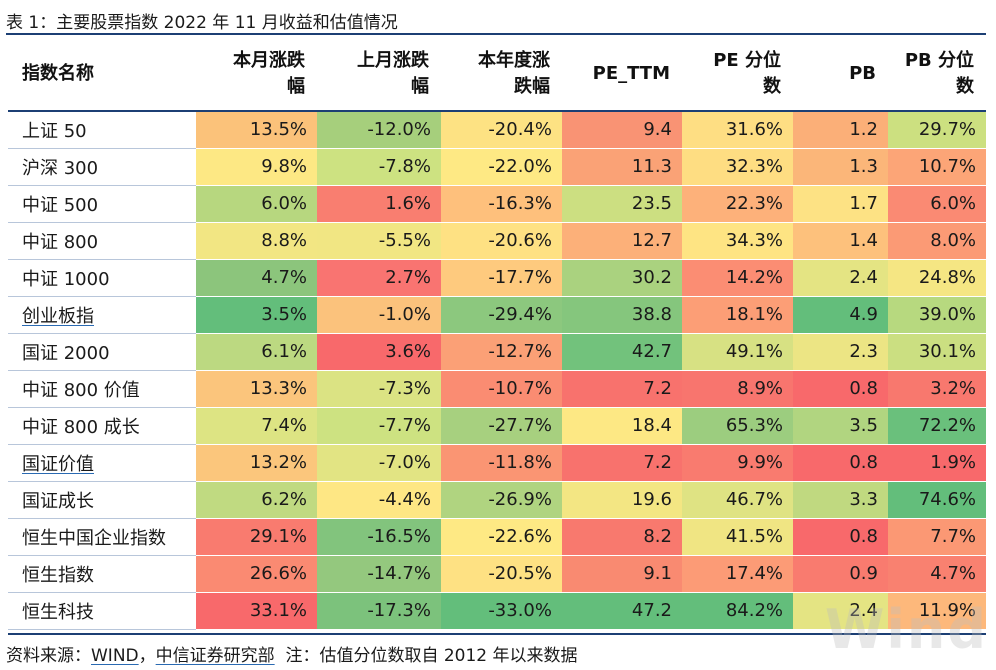 This screenshot has width=996, height=670. What do you see at coordinates (501, 315) in the screenshot?
I see `value-cell: -29.4%` at bounding box center [501, 315].